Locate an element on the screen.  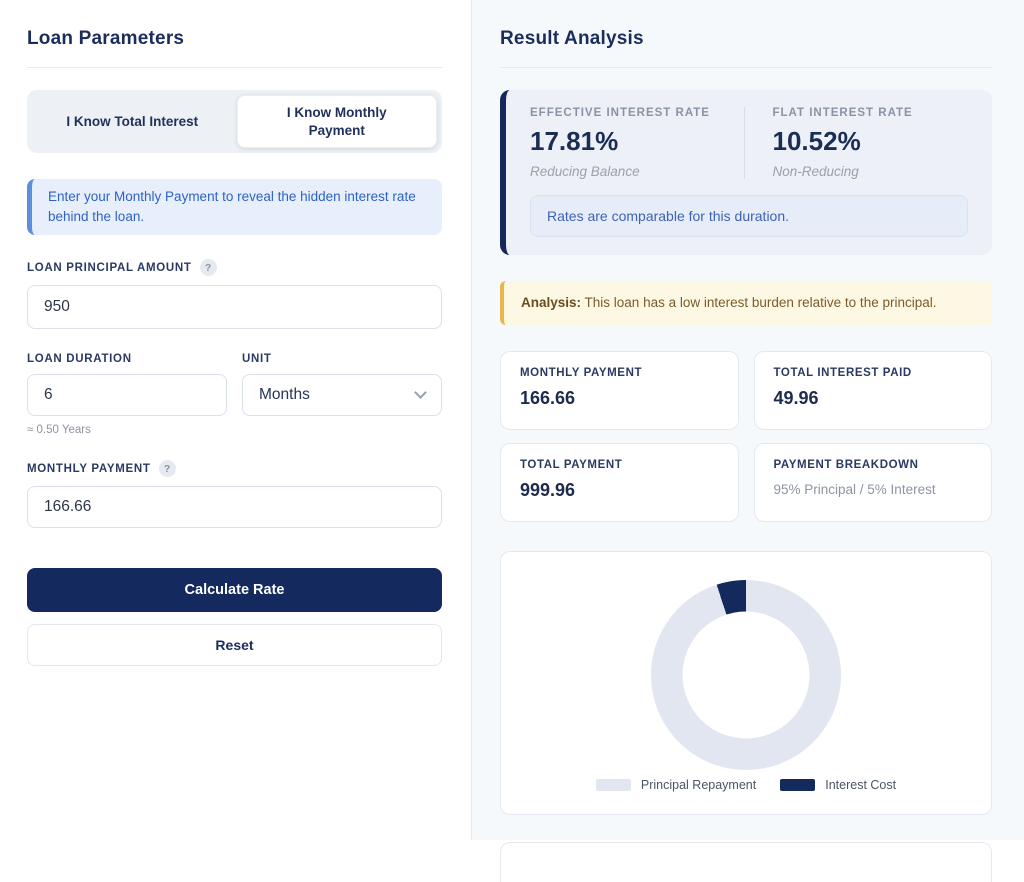
legend-label: Principal Repayment is located at coordinates (698, 784).